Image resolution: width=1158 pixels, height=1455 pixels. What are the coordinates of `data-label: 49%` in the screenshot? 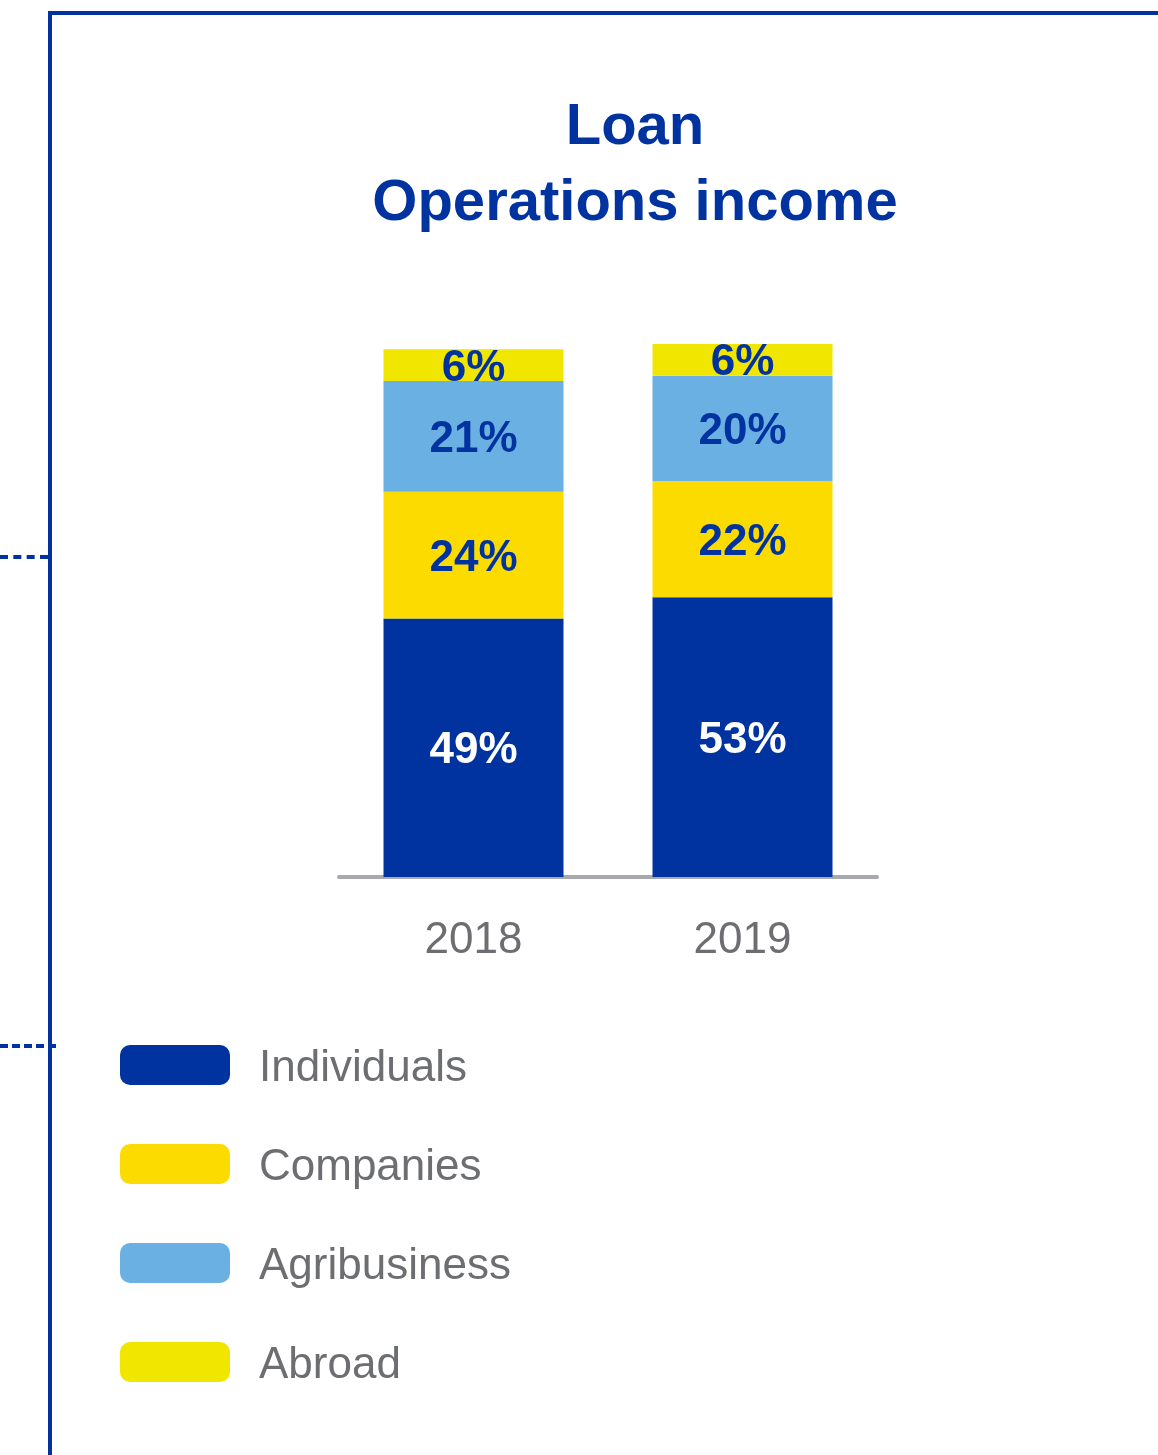 It's located at (473, 748).